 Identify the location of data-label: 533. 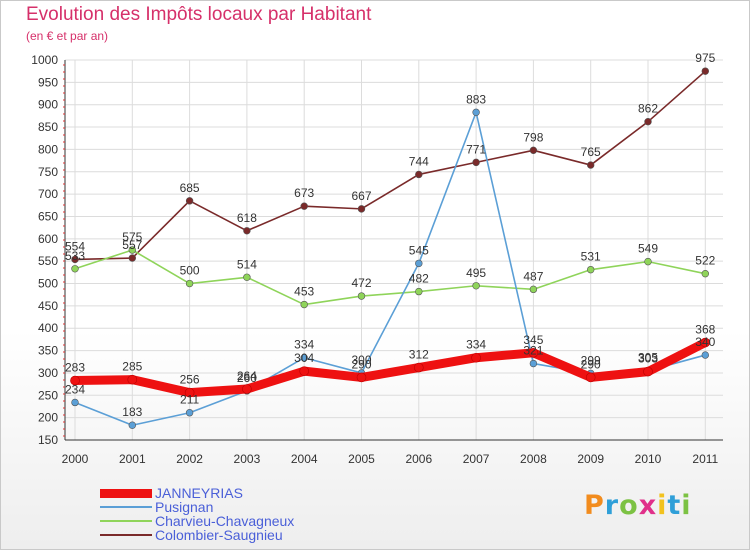
(75, 256).